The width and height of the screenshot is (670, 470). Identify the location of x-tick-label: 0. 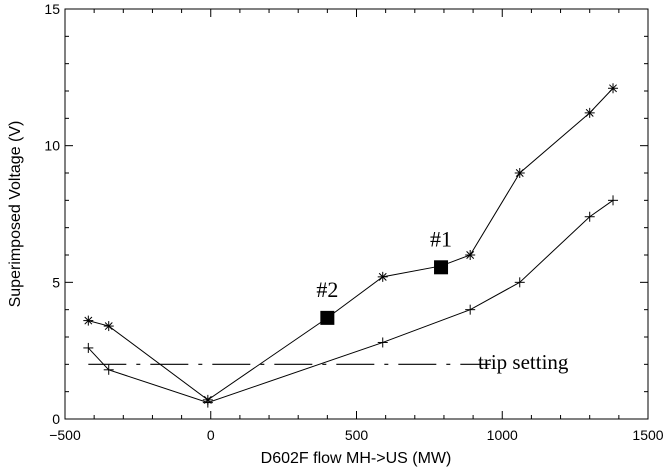
(211, 435).